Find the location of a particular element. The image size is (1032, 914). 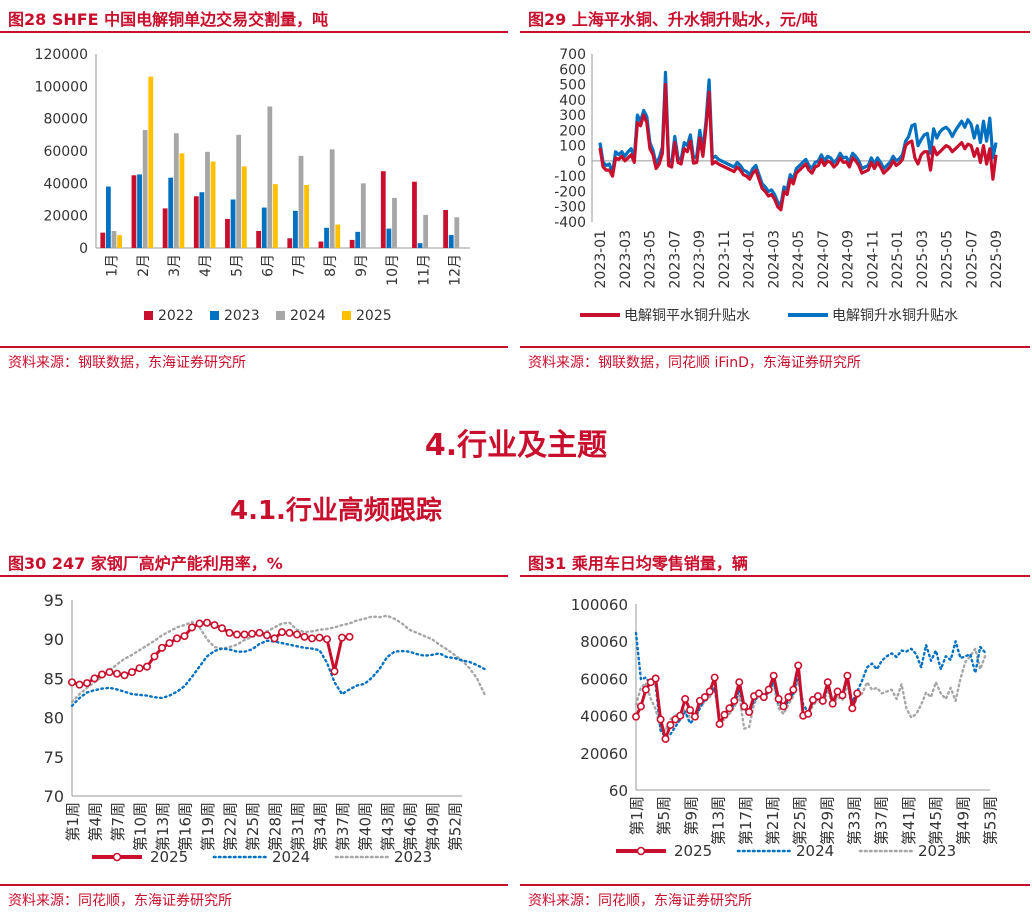

fig31-y-tick-label: 80060 is located at coordinates (604, 642).